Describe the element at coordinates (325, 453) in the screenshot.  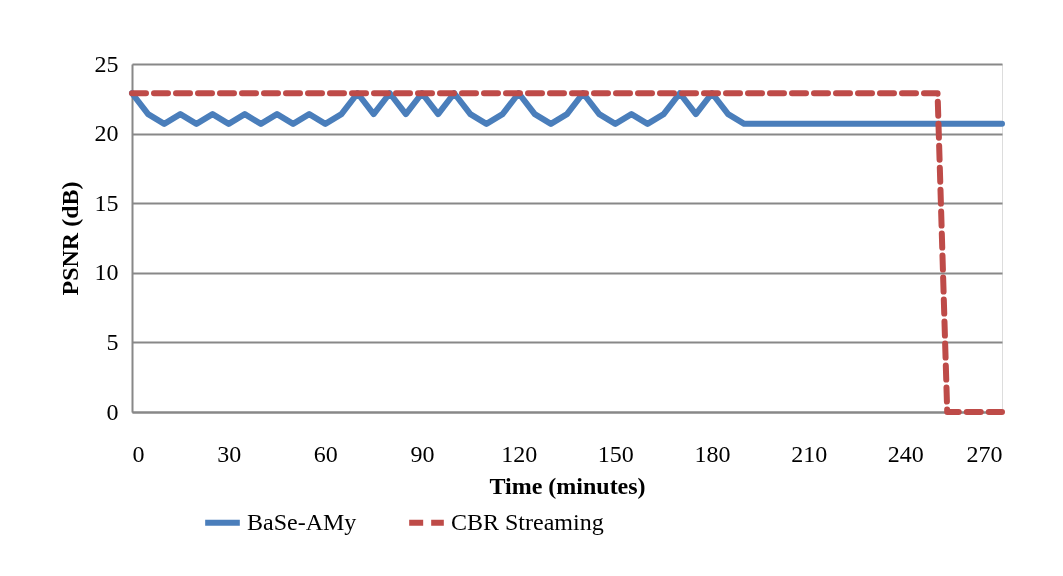
I see `x-tick-label: 60` at that location.